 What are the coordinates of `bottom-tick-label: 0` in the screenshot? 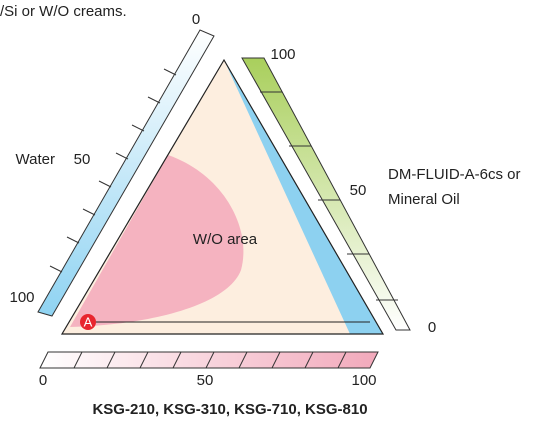 It's located at (43, 380).